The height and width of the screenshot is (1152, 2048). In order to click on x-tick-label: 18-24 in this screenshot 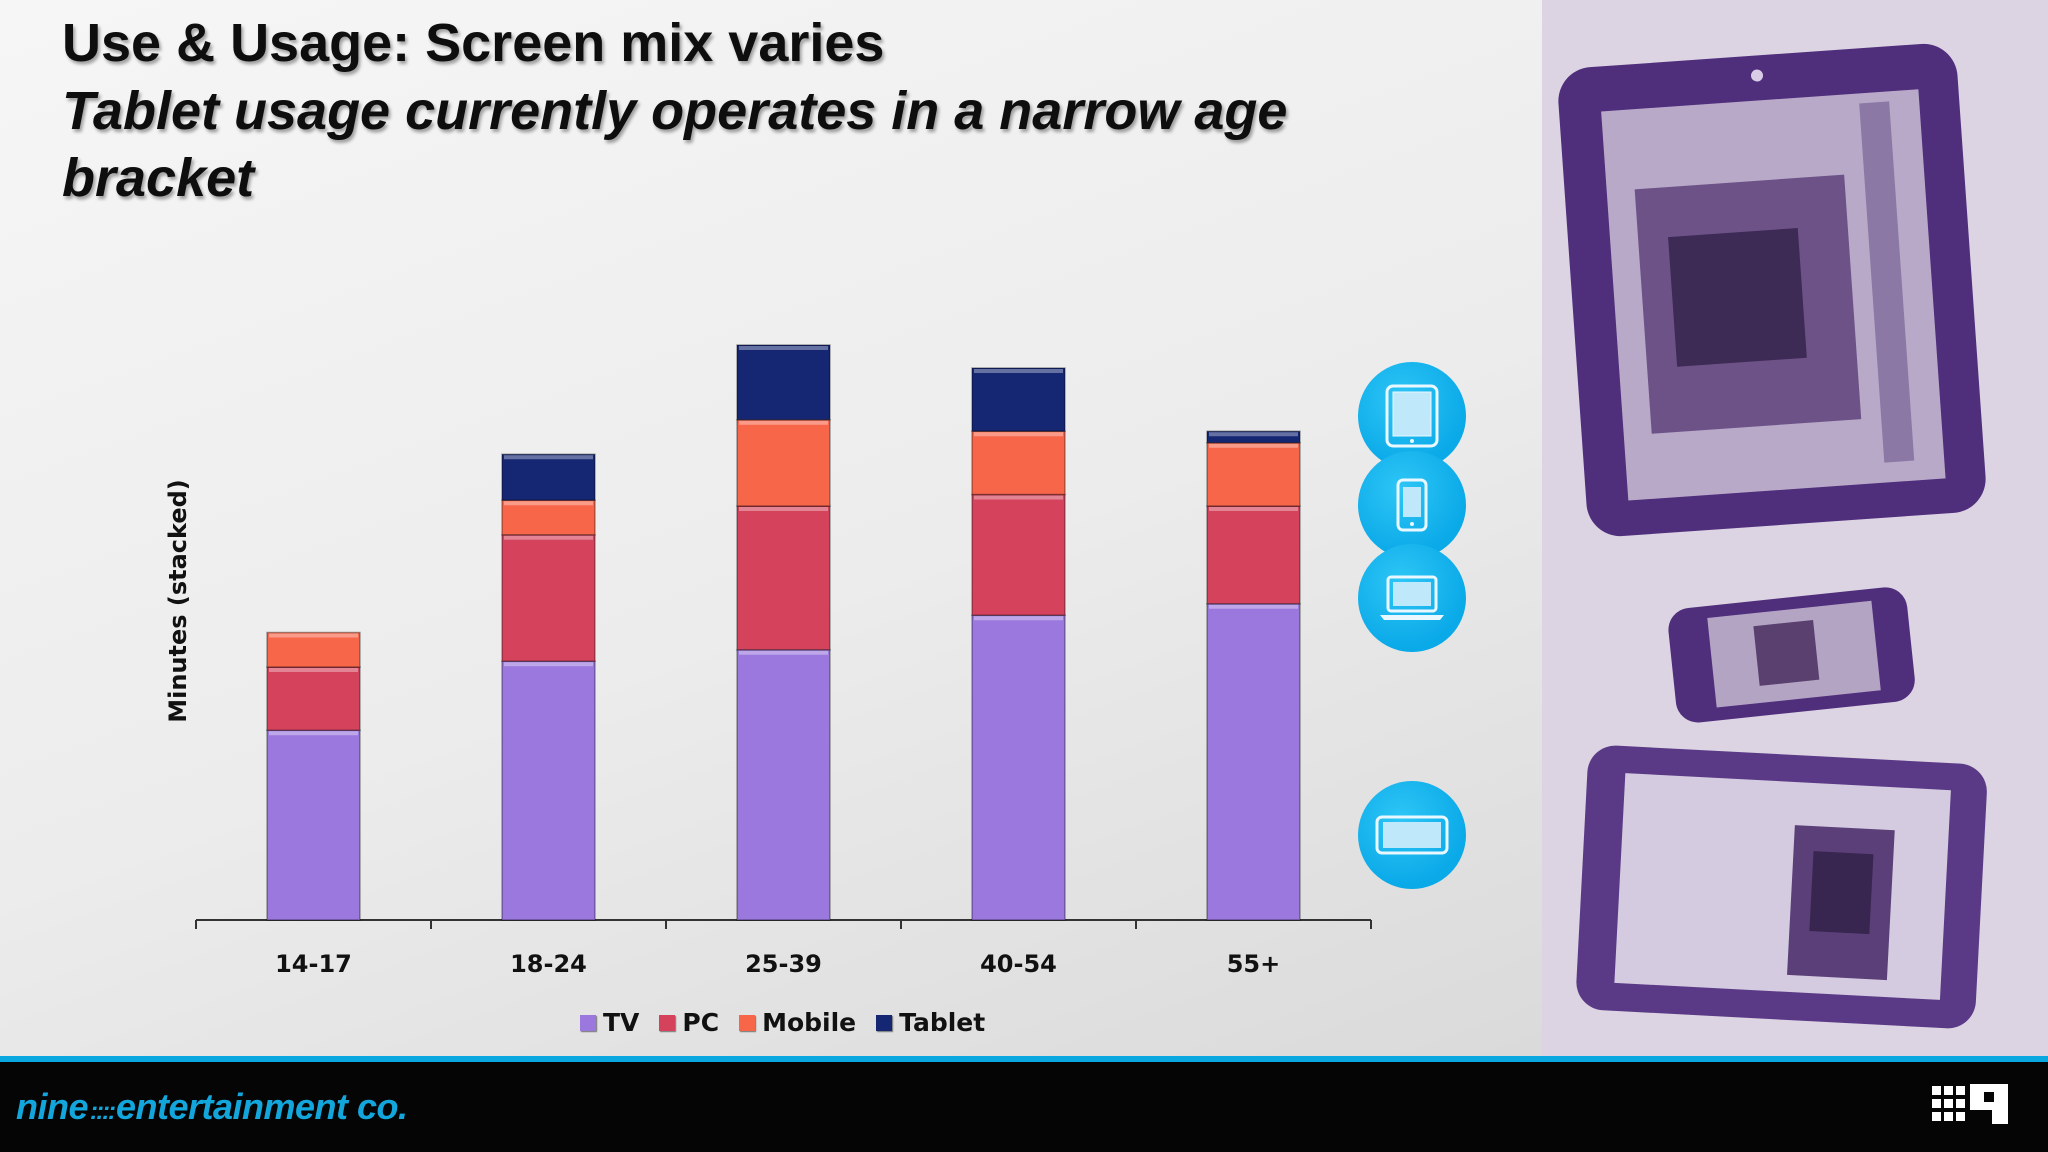, I will do `click(548, 964)`.